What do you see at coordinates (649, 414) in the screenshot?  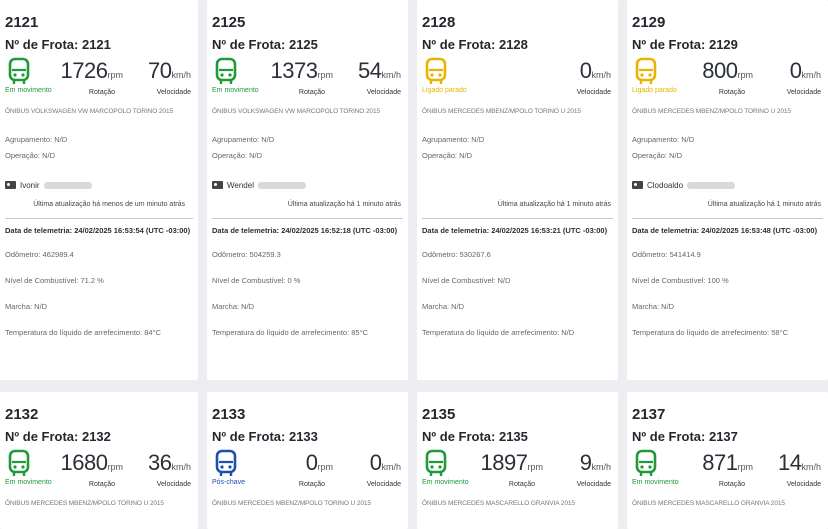 I see `vehicle-number: 2137` at bounding box center [649, 414].